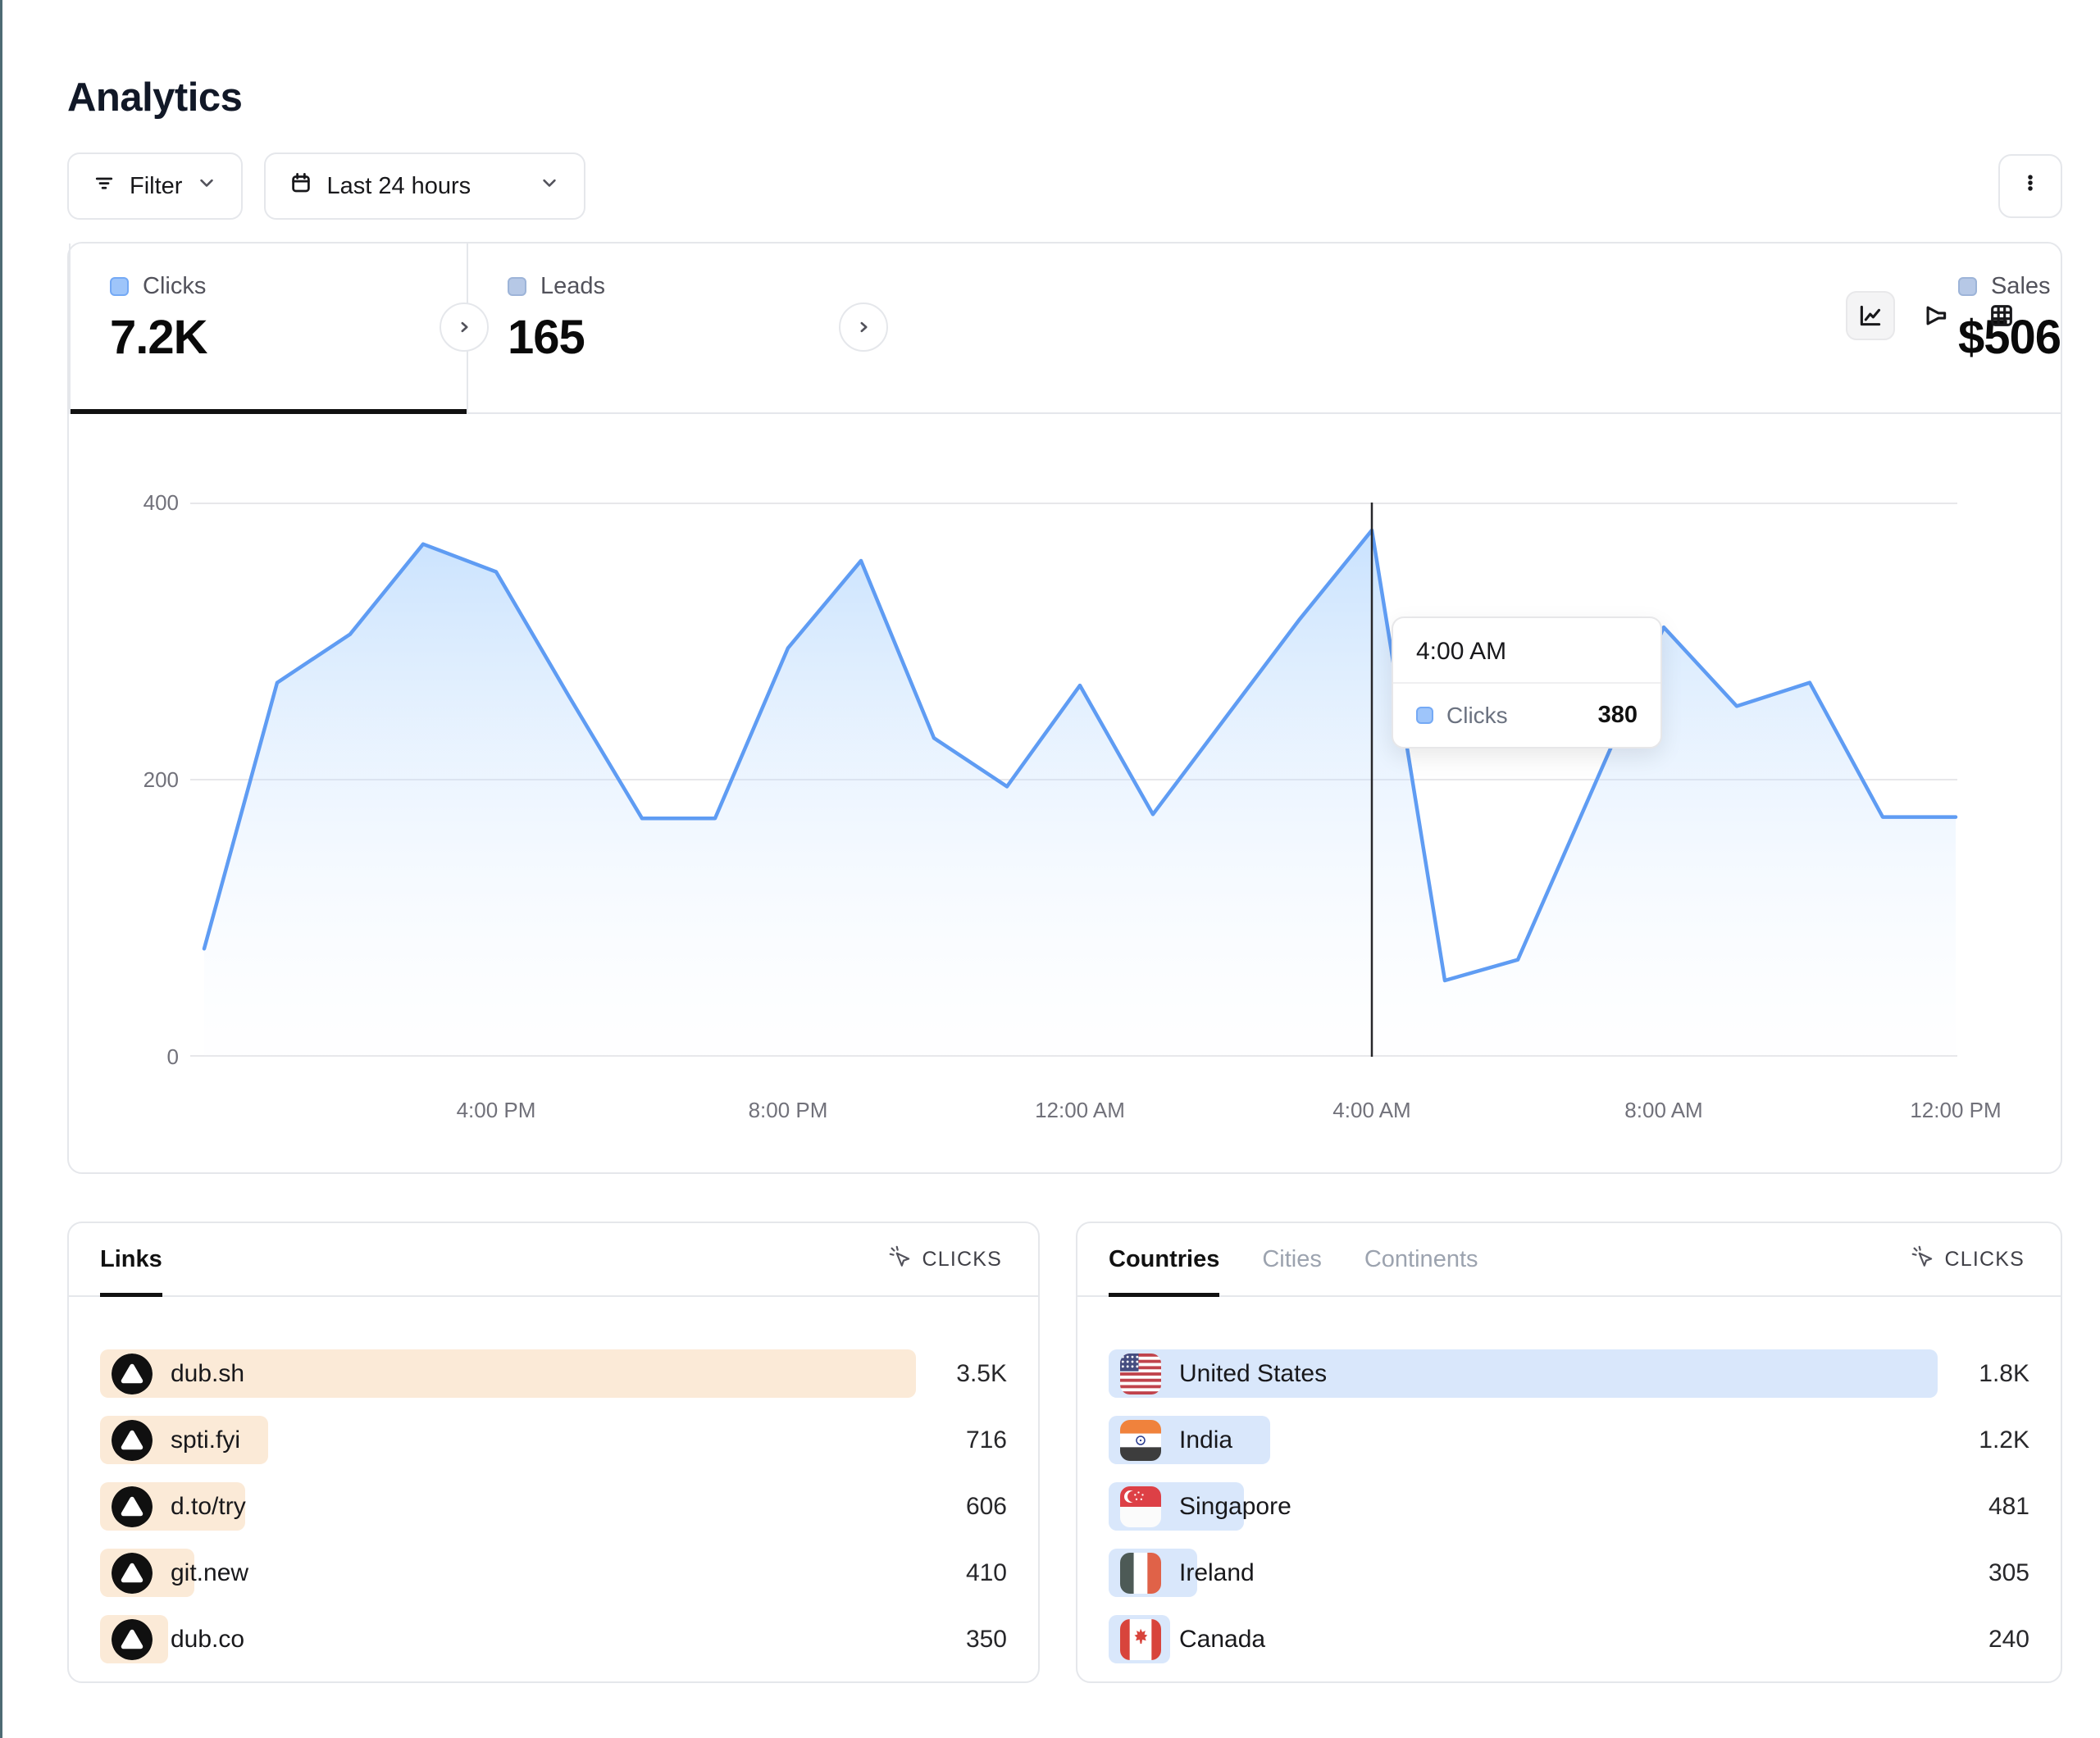 The width and height of the screenshot is (2100, 1738). I want to click on more-options-button, so click(2030, 186).